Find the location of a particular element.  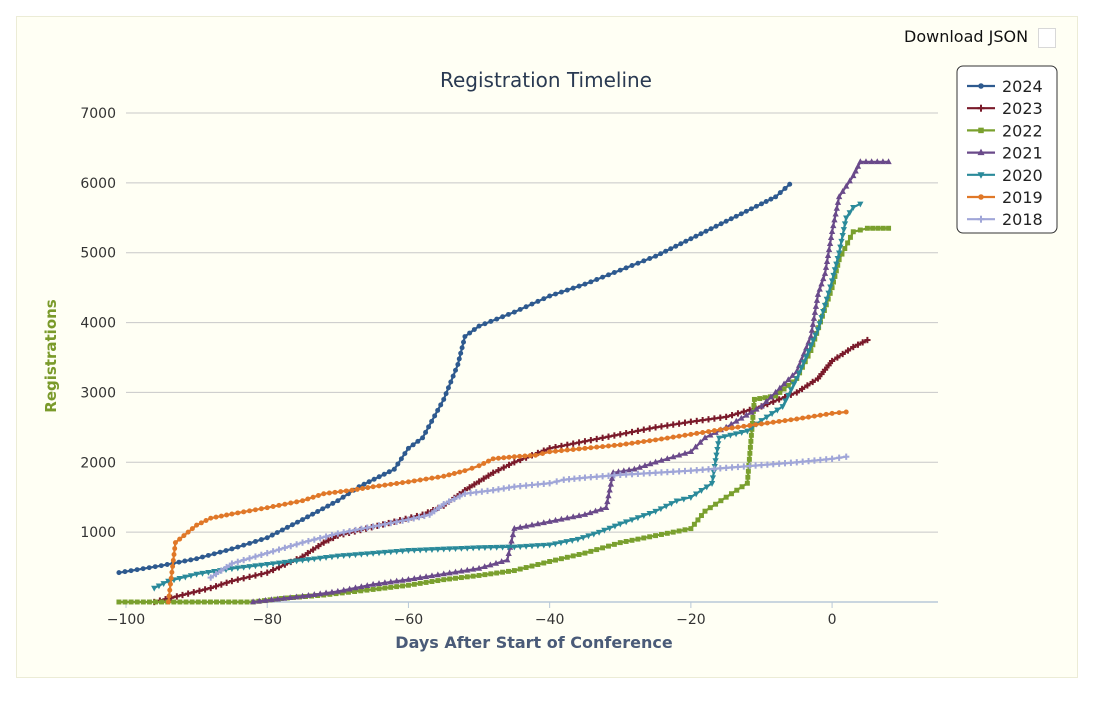

legend-item-2020: 2020 is located at coordinates (1005, 175).